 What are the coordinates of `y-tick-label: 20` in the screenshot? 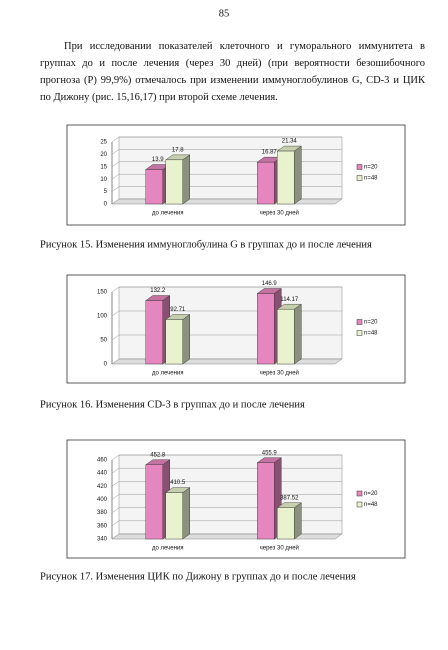 It's located at (103, 155).